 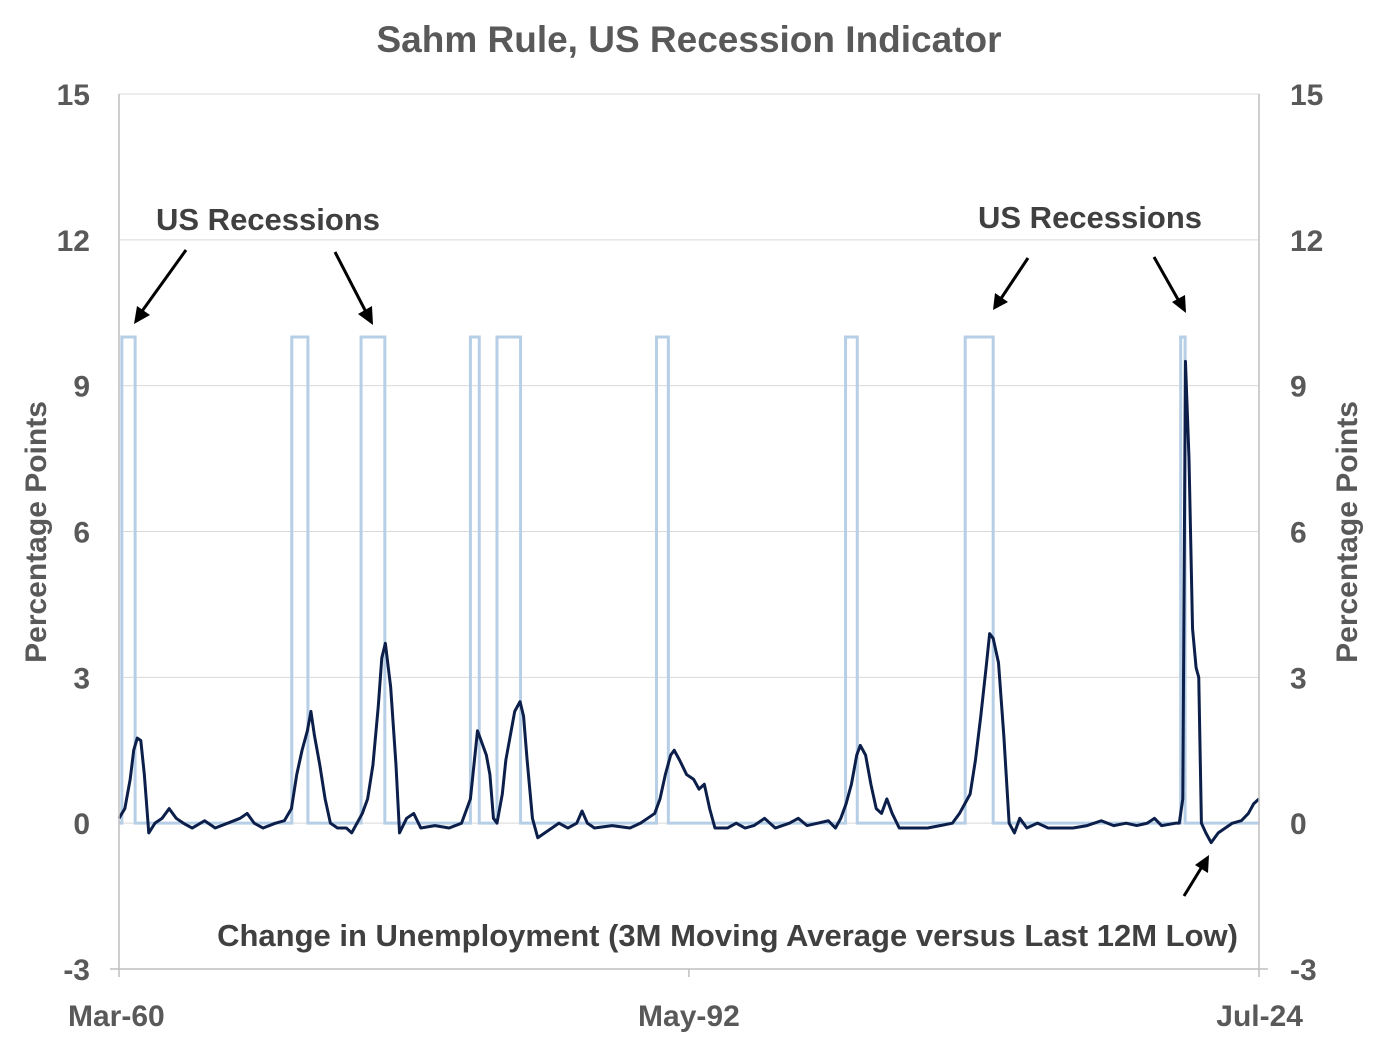 I want to click on y-tick-label-right: 0, so click(x=1298, y=824).